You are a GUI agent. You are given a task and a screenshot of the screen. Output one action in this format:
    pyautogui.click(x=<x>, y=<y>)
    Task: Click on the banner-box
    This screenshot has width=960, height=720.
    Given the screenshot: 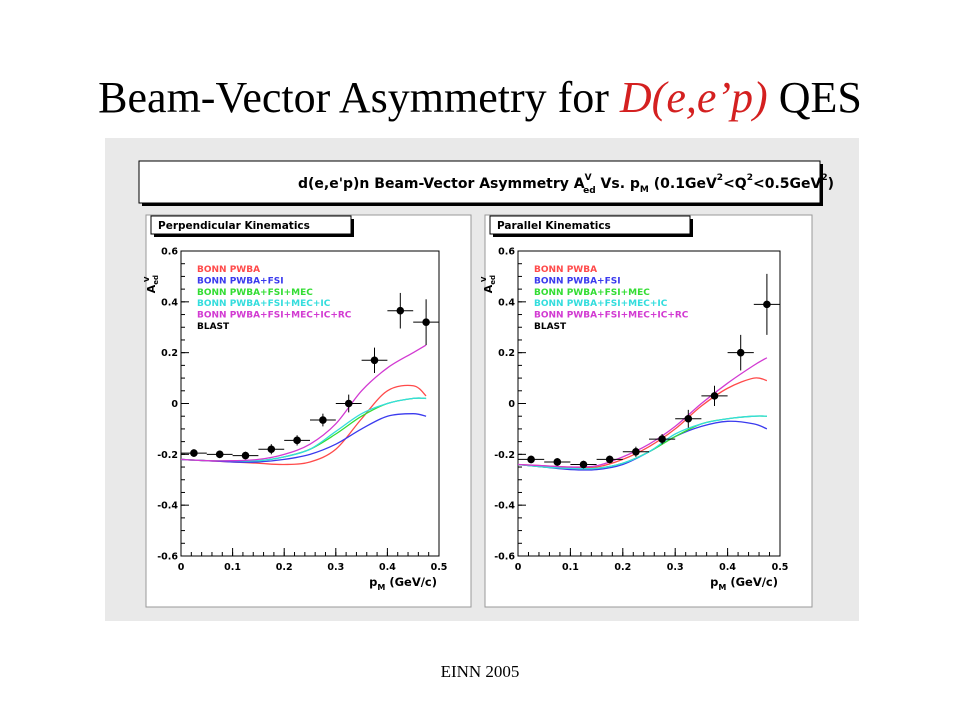 What is the action you would take?
    pyautogui.click(x=479, y=182)
    